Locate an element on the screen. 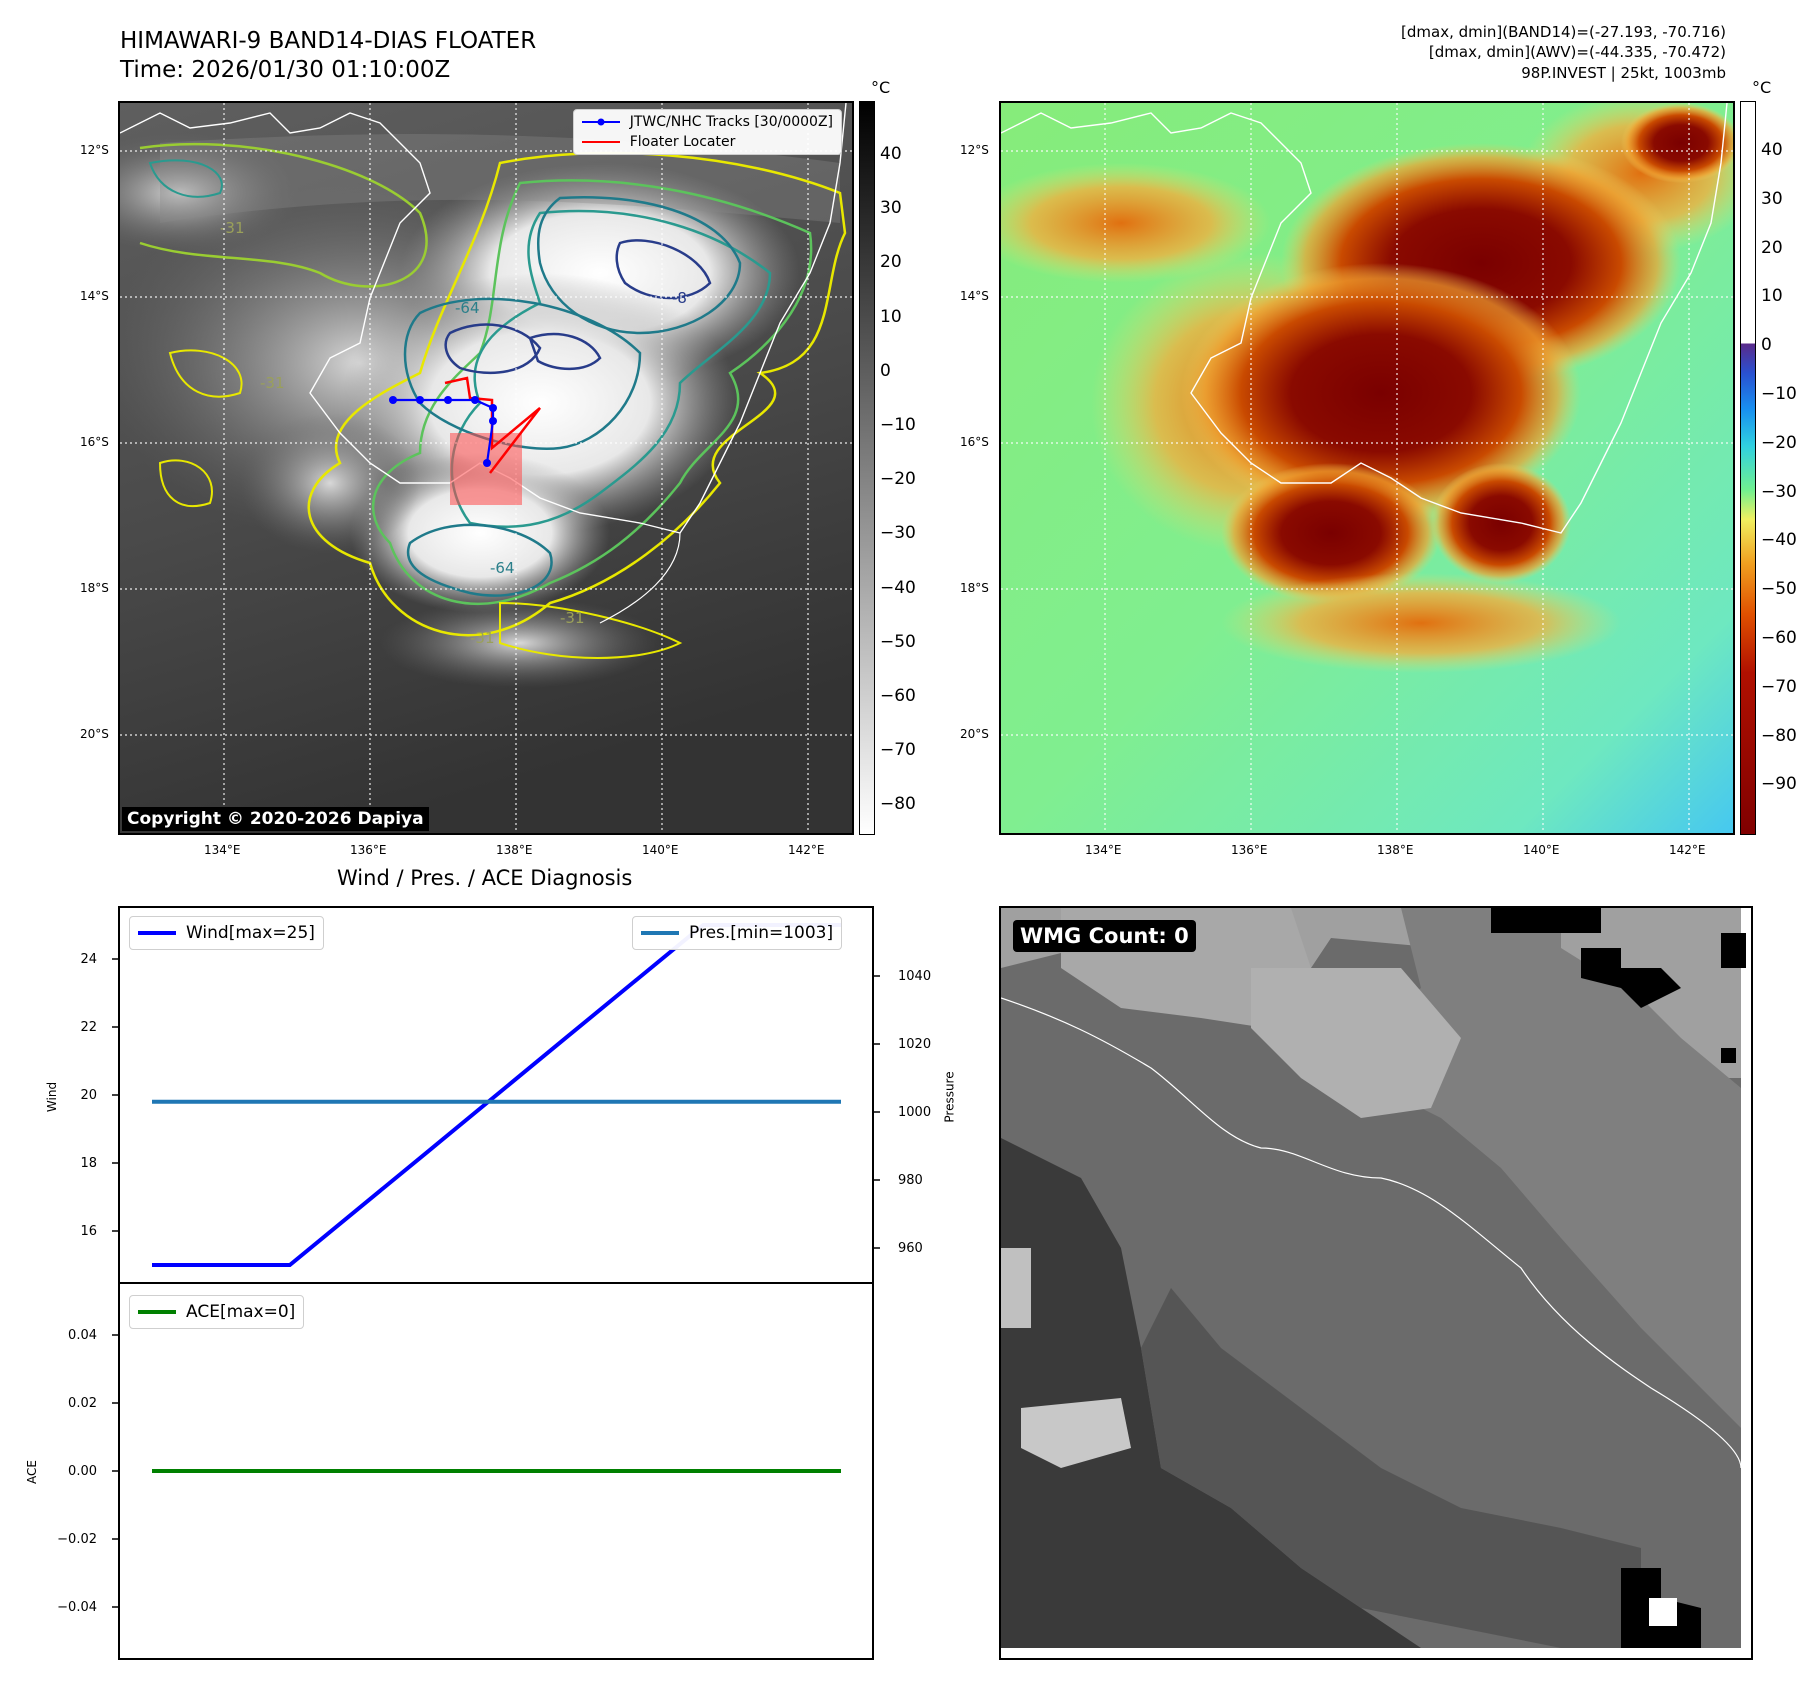 The width and height of the screenshot is (1813, 1690). ace-tick-label: 0.04 is located at coordinates (82, 1335).